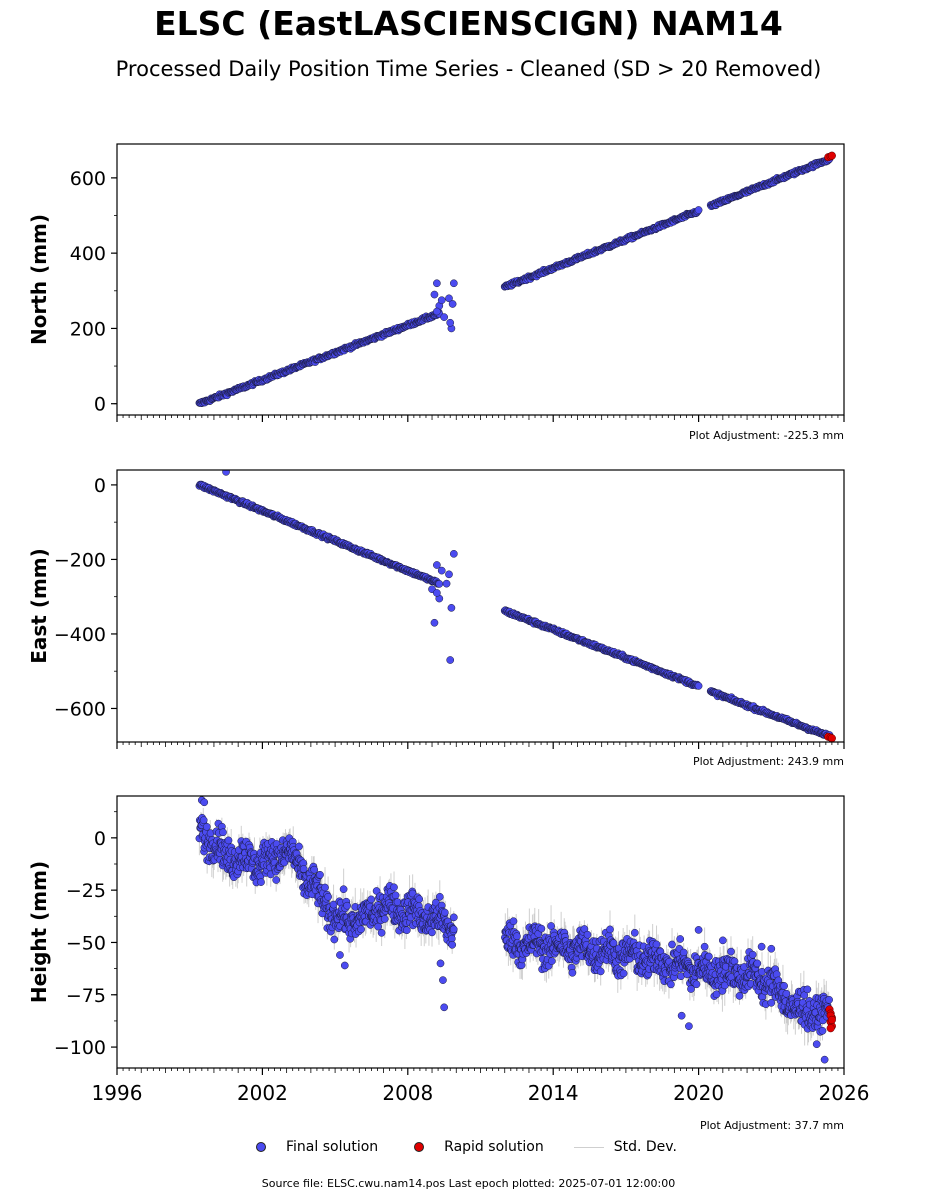  What do you see at coordinates (588, 1147) in the screenshot?
I see `std-dev-line-icon` at bounding box center [588, 1147].